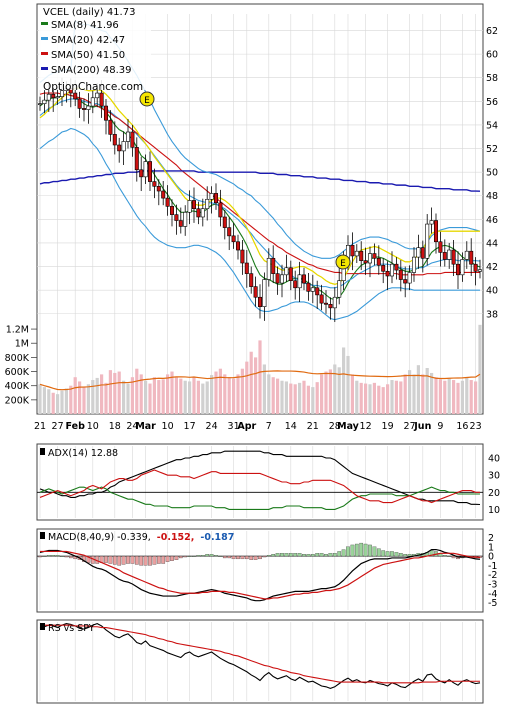  Describe the element at coordinates (42, 535) in the screenshot. I see `macd-swatch` at that location.